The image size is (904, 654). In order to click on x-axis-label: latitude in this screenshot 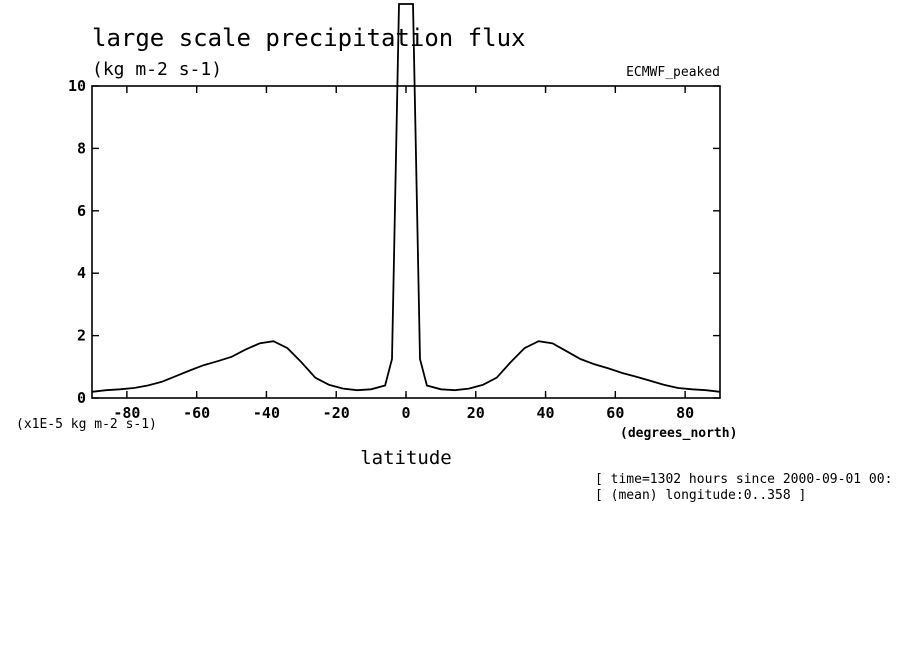, I will do `click(406, 458)`.